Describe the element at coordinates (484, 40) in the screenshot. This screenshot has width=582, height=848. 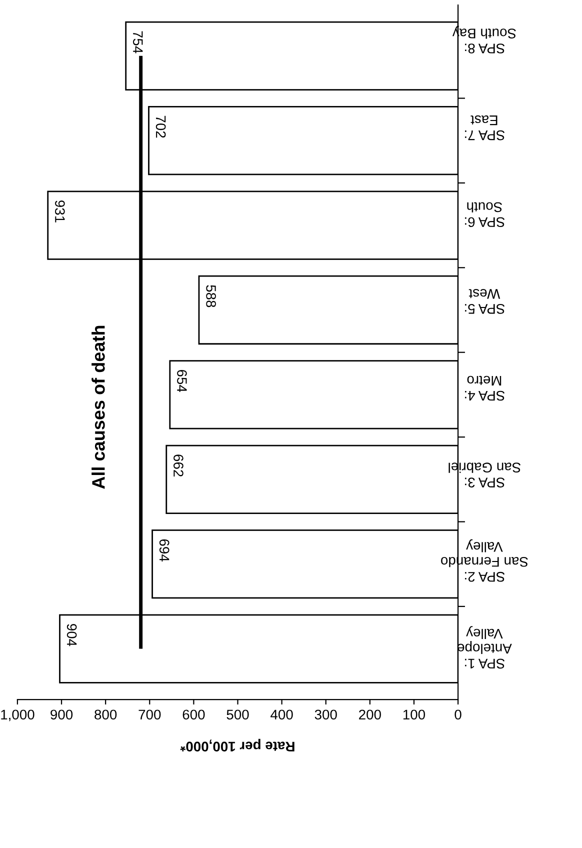
I see `y-tick-label: SPA 8: South Bay` at that location.